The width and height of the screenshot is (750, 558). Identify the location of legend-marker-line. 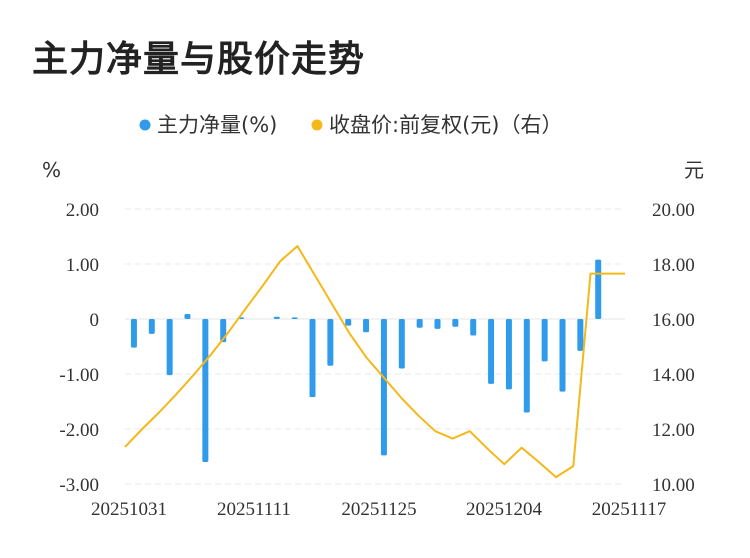
(317, 125).